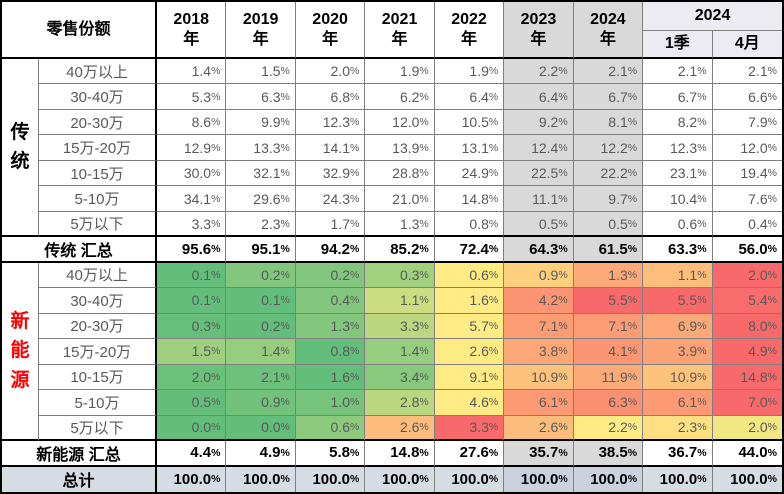 This screenshot has height=494, width=784. Describe the element at coordinates (192, 30) in the screenshot. I see `column-header-year: 2018 年` at that location.